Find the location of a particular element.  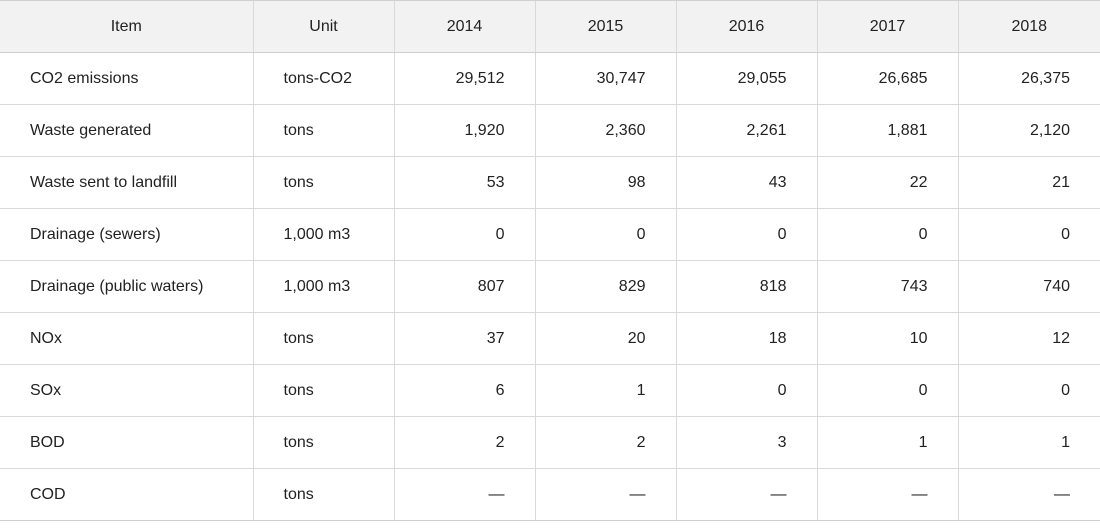

row-value: 1,881 is located at coordinates (887, 130).